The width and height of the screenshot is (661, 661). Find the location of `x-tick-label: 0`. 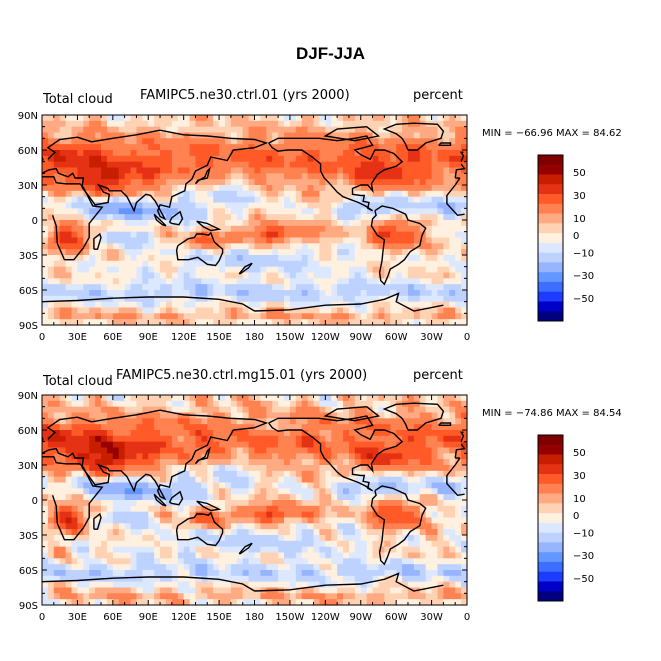

x-tick-label: 0 is located at coordinates (467, 337).